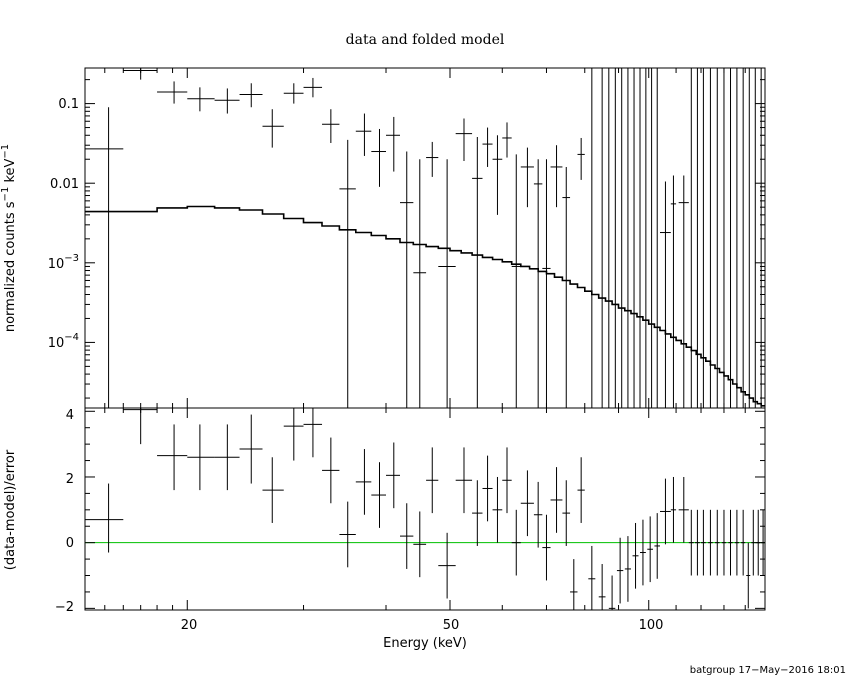 Image resolution: width=850 pixels, height=680 pixels. What do you see at coordinates (64, 607) in the screenshot?
I see `ytick-label-minus2: −2` at bounding box center [64, 607].